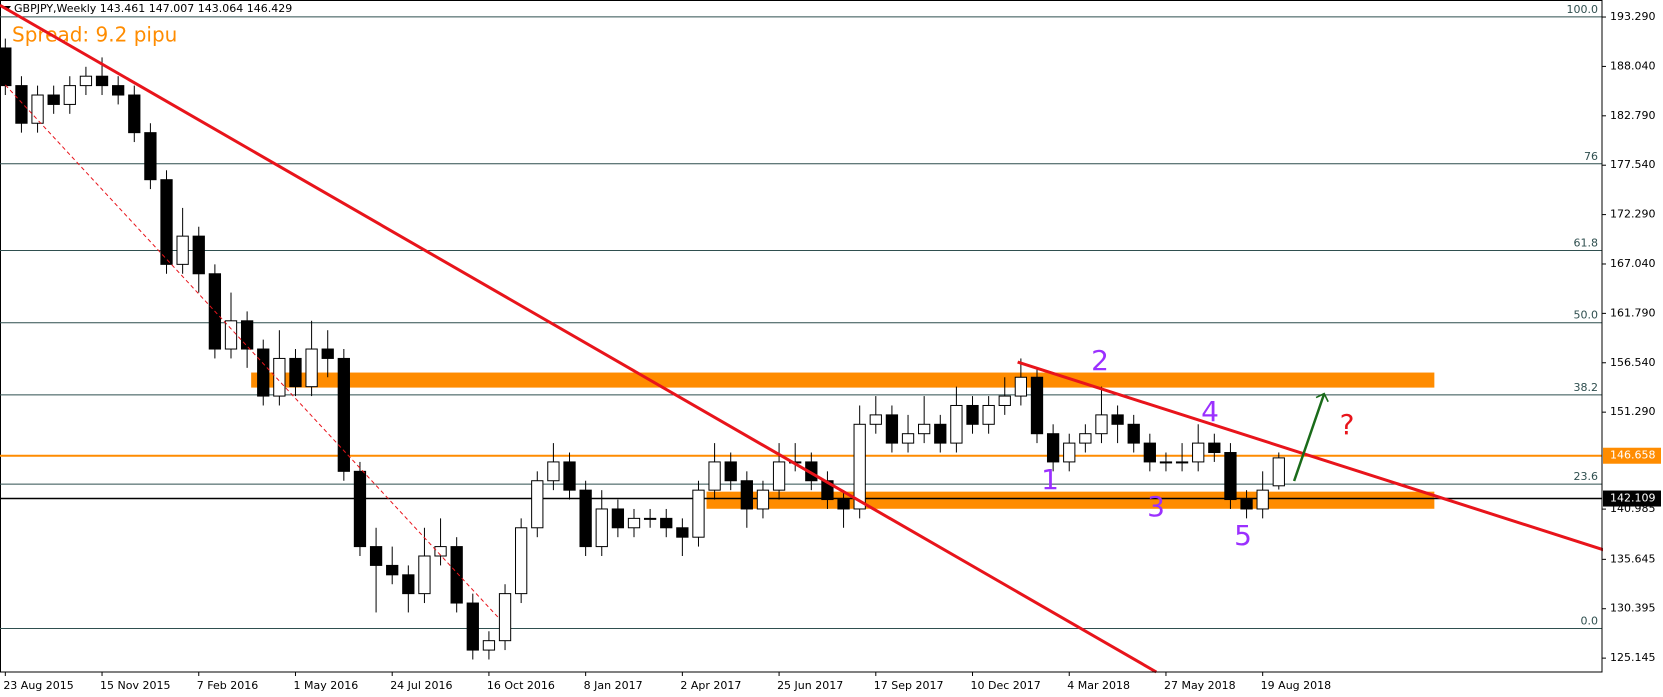  What do you see at coordinates (1591, 156) in the screenshot?
I see `fib-label: 76` at bounding box center [1591, 156].